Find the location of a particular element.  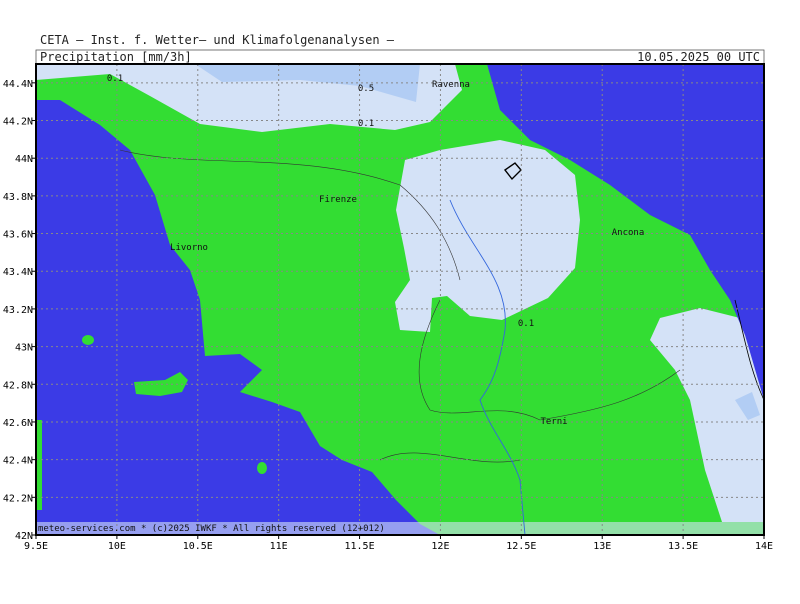

y-tick-label: 43.8N is located at coordinates (18, 197).